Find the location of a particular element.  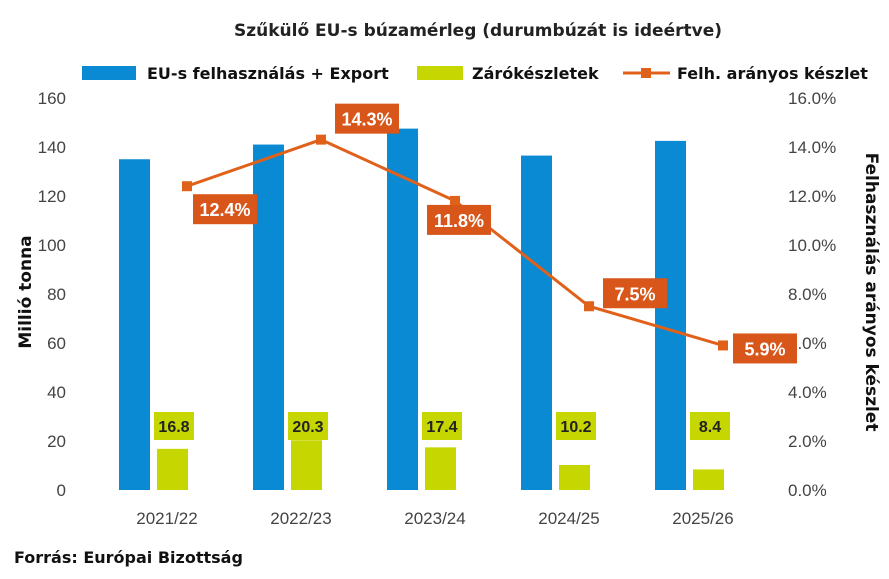

y2-tick-label: 4.0% is located at coordinates (807, 392).